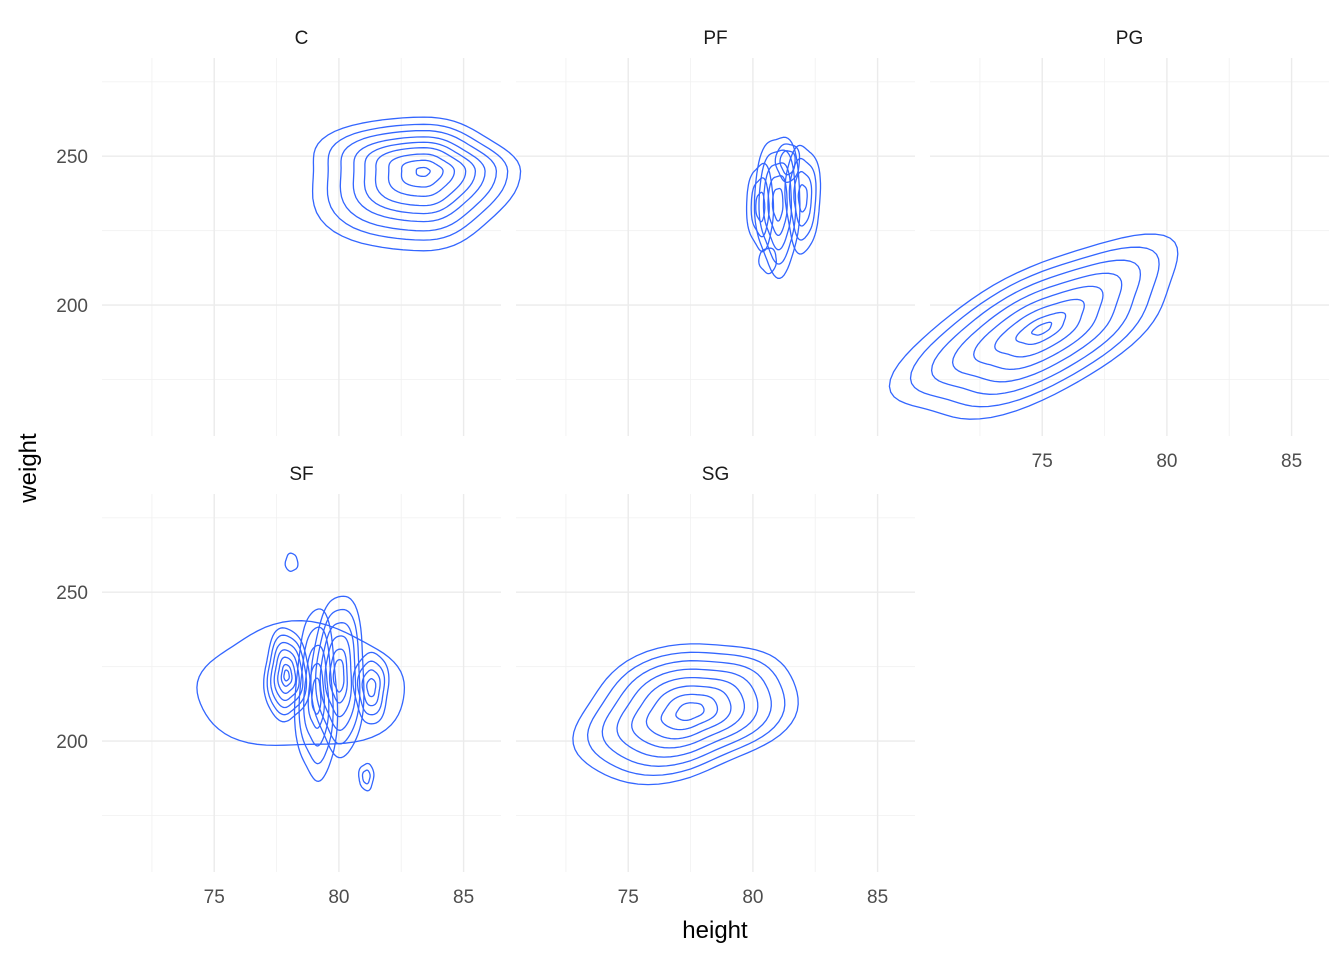 The width and height of the screenshot is (1344, 960). Describe the element at coordinates (301, 474) in the screenshot. I see `facet-label: SF` at that location.